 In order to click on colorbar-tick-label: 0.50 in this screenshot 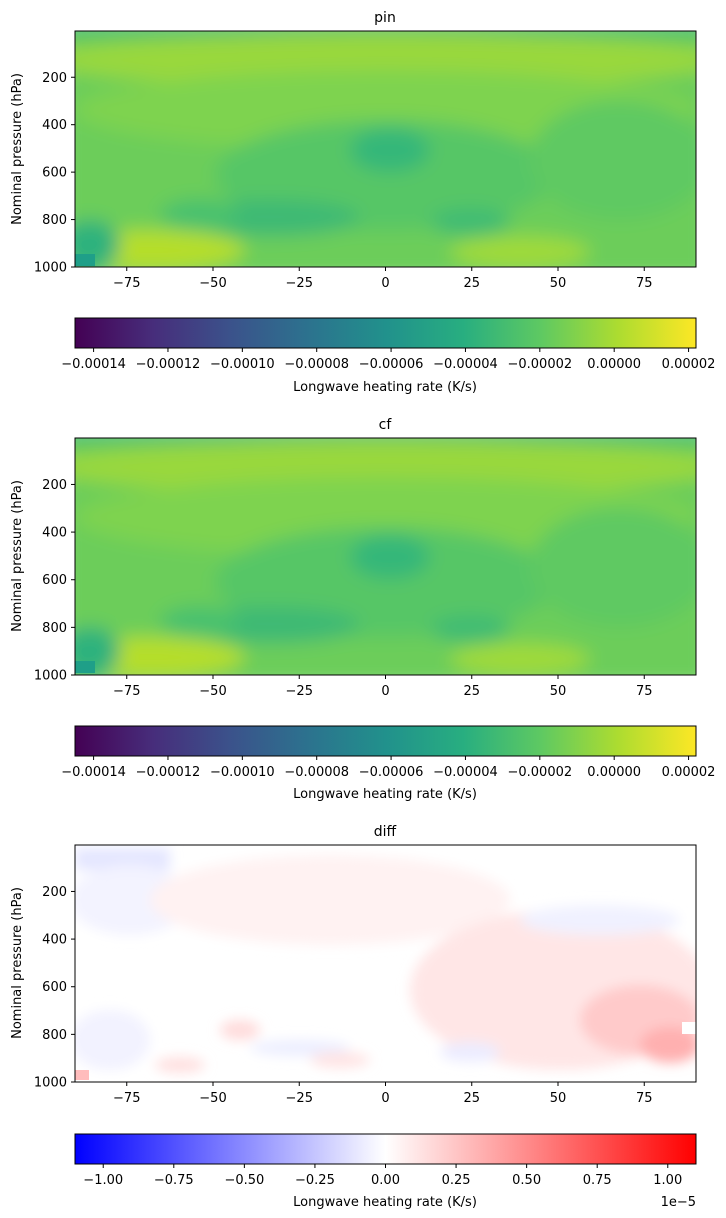, I will do `click(526, 1180)`.